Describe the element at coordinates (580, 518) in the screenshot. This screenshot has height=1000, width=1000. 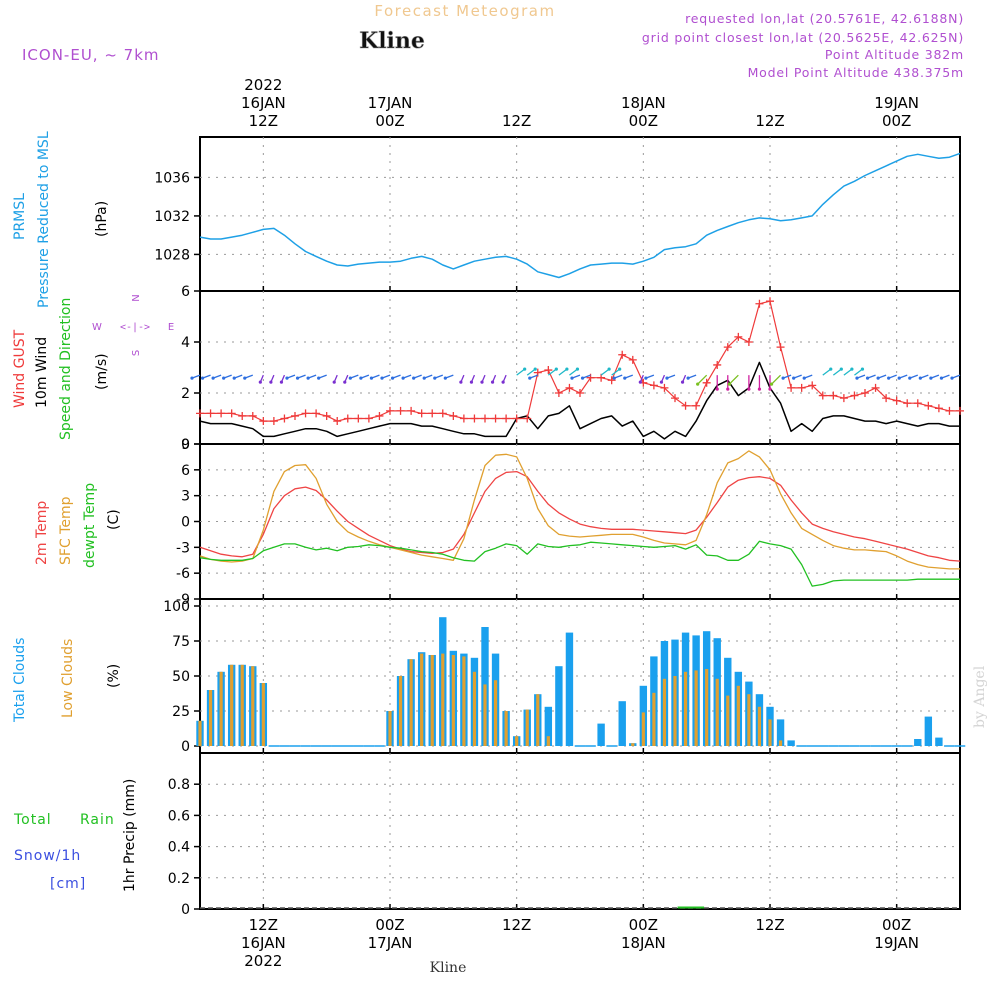
I see `temperature-series` at that location.